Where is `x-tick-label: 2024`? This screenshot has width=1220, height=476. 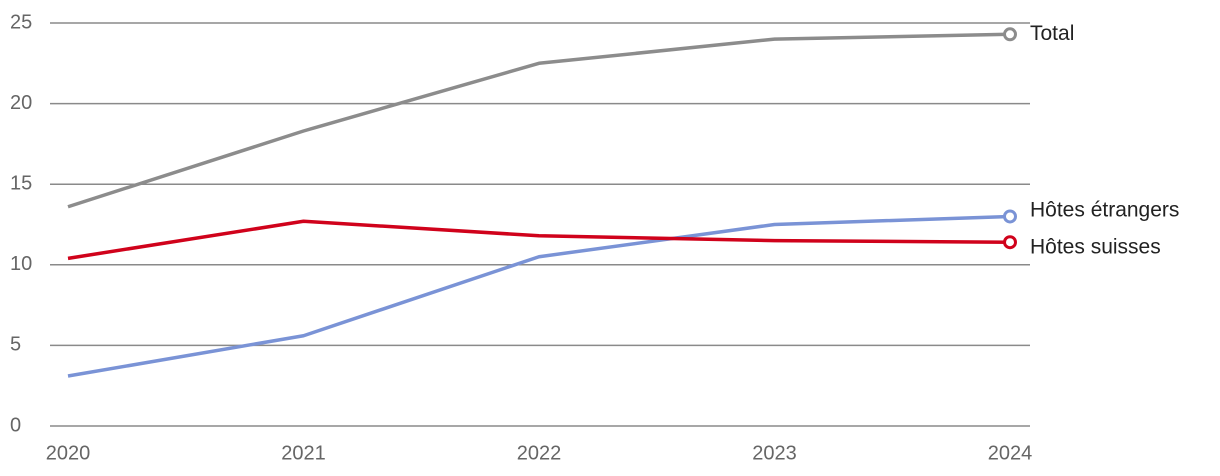
x-tick-label: 2024 is located at coordinates (1010, 453).